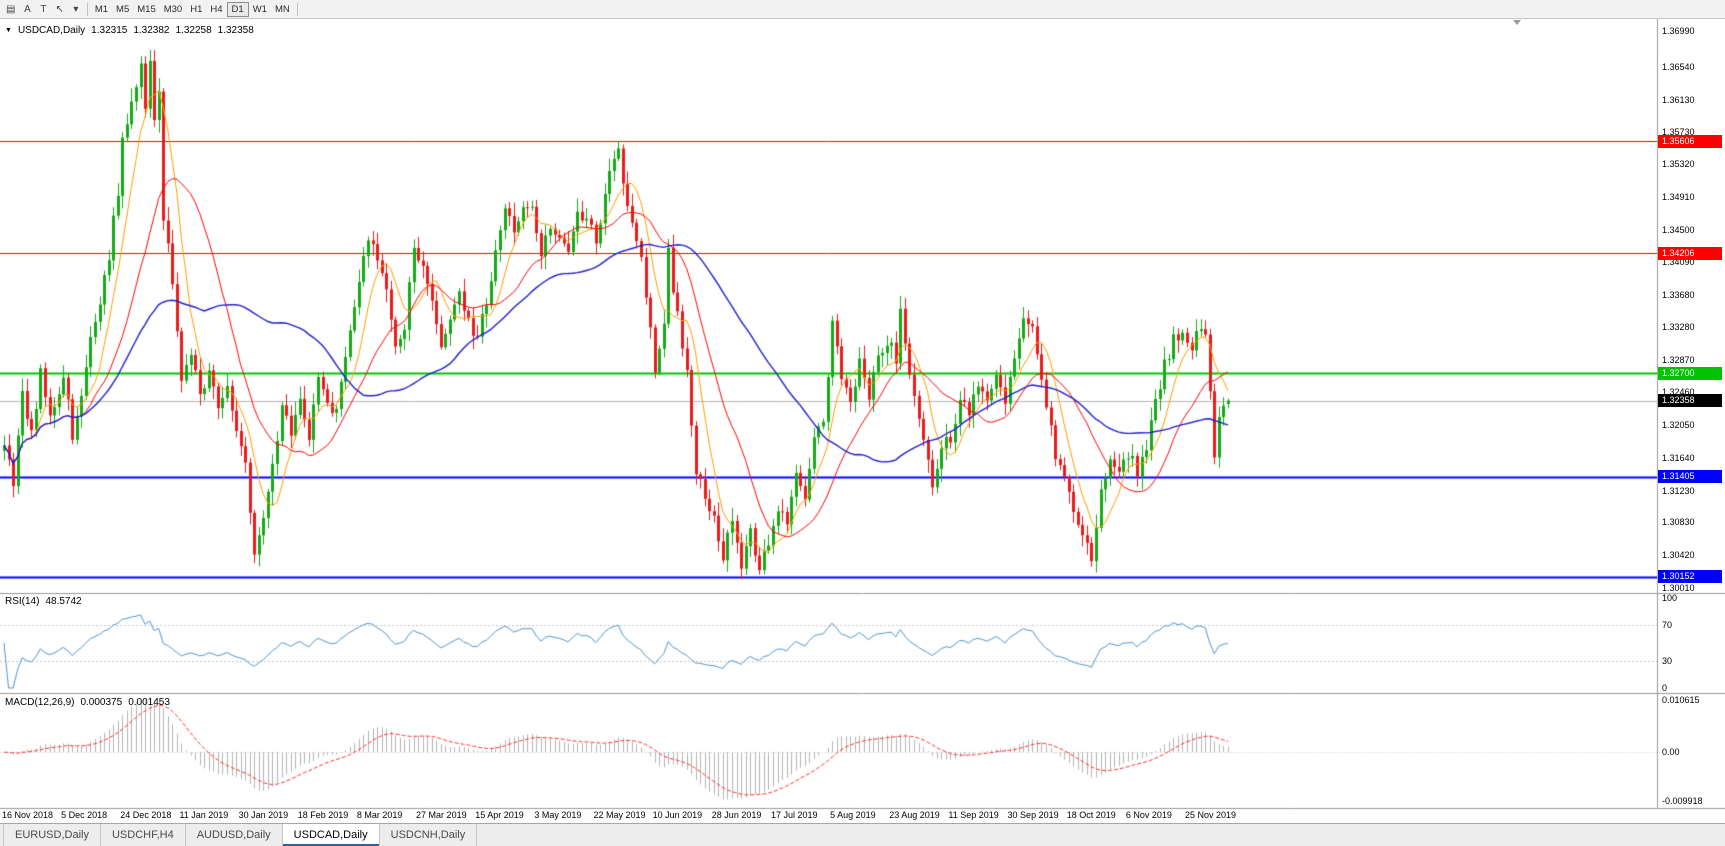 The width and height of the screenshot is (1725, 846). I want to click on timeframe-m1-button: M1, so click(101, 9).